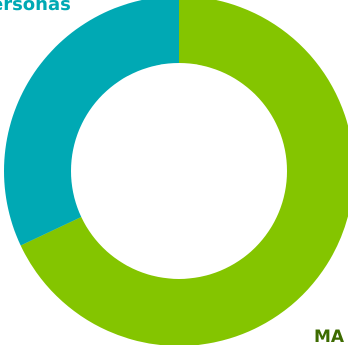 Image resolution: width=348 pixels, height=347 pixels. What do you see at coordinates (35, 7) in the screenshot?
I see `slice-label-personas: ersonas` at bounding box center [35, 7].